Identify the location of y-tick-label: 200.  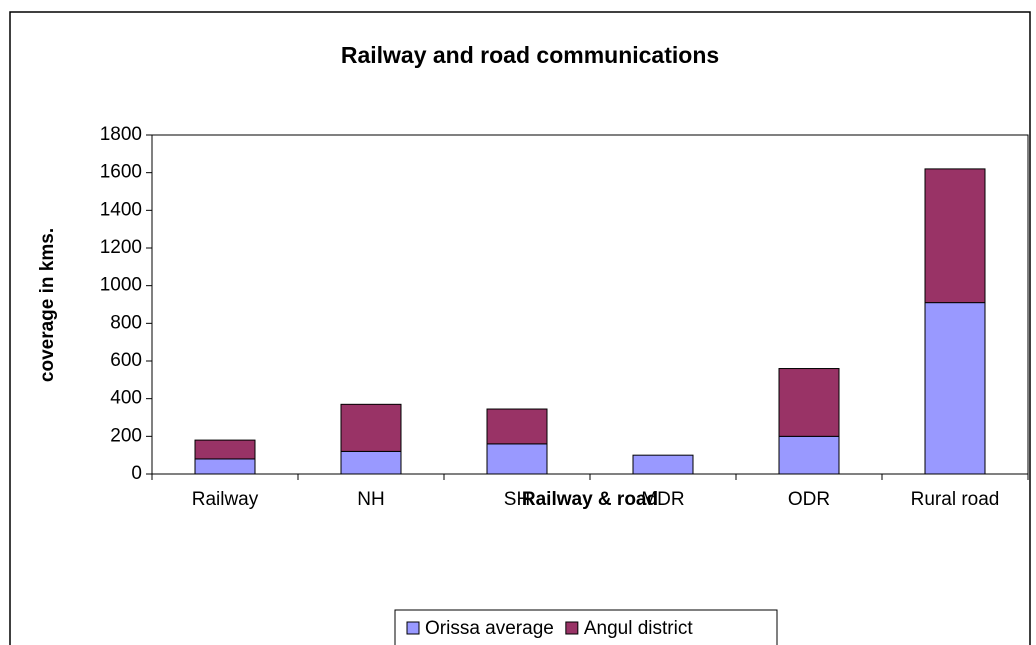
(126, 435).